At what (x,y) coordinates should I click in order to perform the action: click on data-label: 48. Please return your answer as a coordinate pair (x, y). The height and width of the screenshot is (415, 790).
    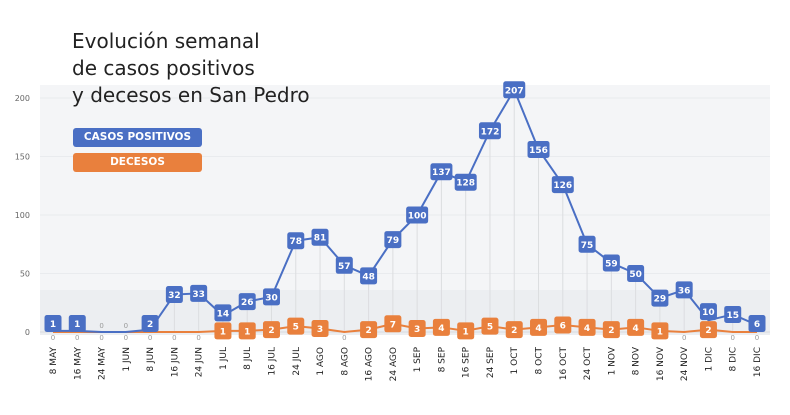
    Looking at the image, I should click on (368, 277).